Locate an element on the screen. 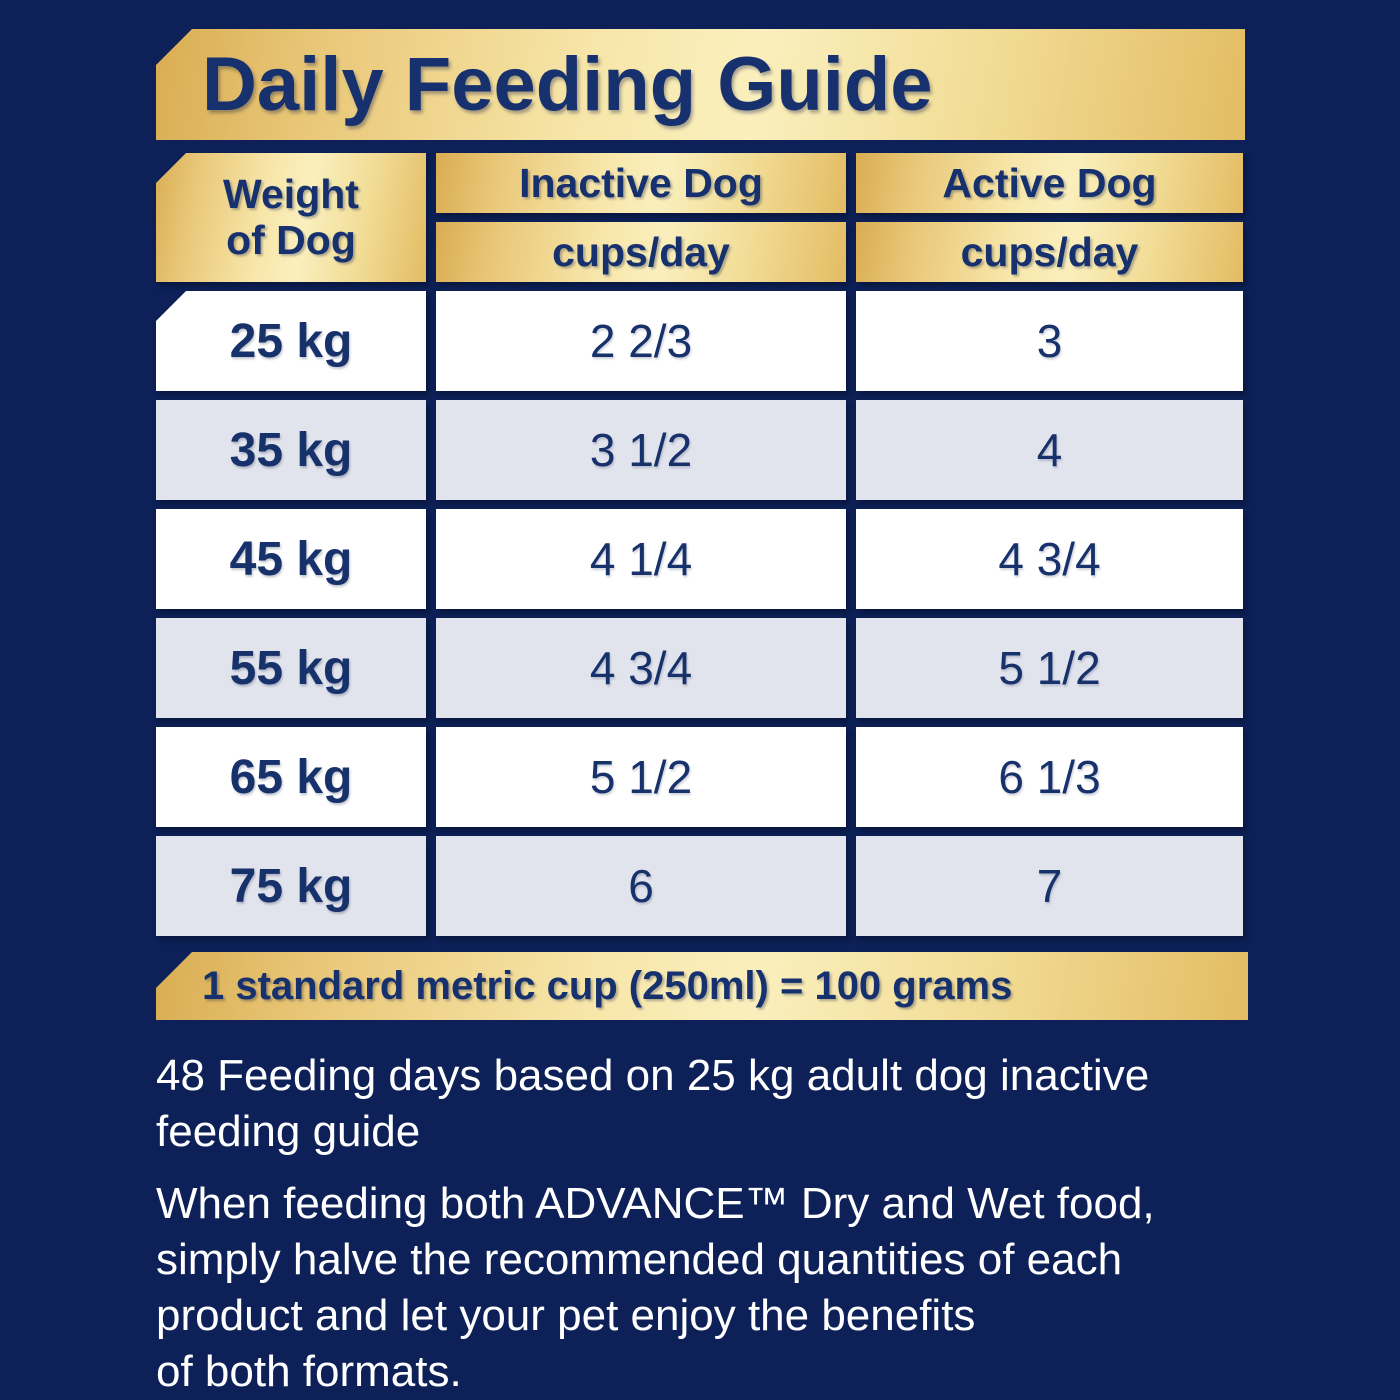 The width and height of the screenshot is (1400, 1400). column-header-inactive: Inactive Dog is located at coordinates (641, 183).